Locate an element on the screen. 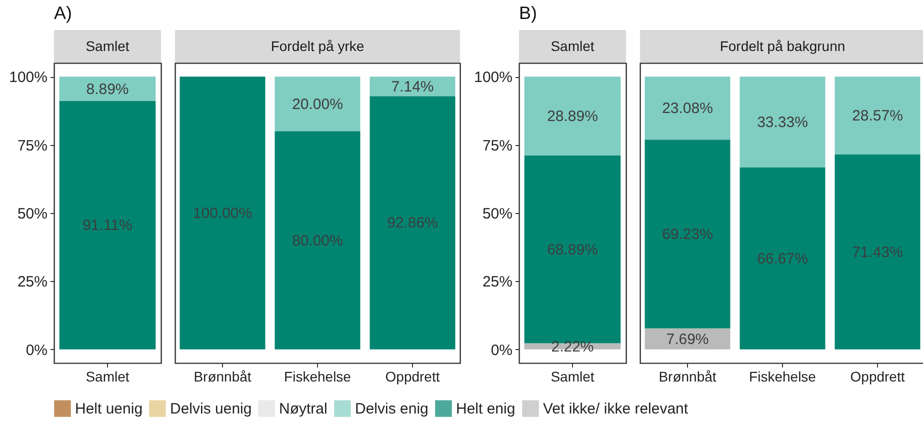 This screenshot has width=923, height=437. data-label: 33.33% is located at coordinates (782, 123).